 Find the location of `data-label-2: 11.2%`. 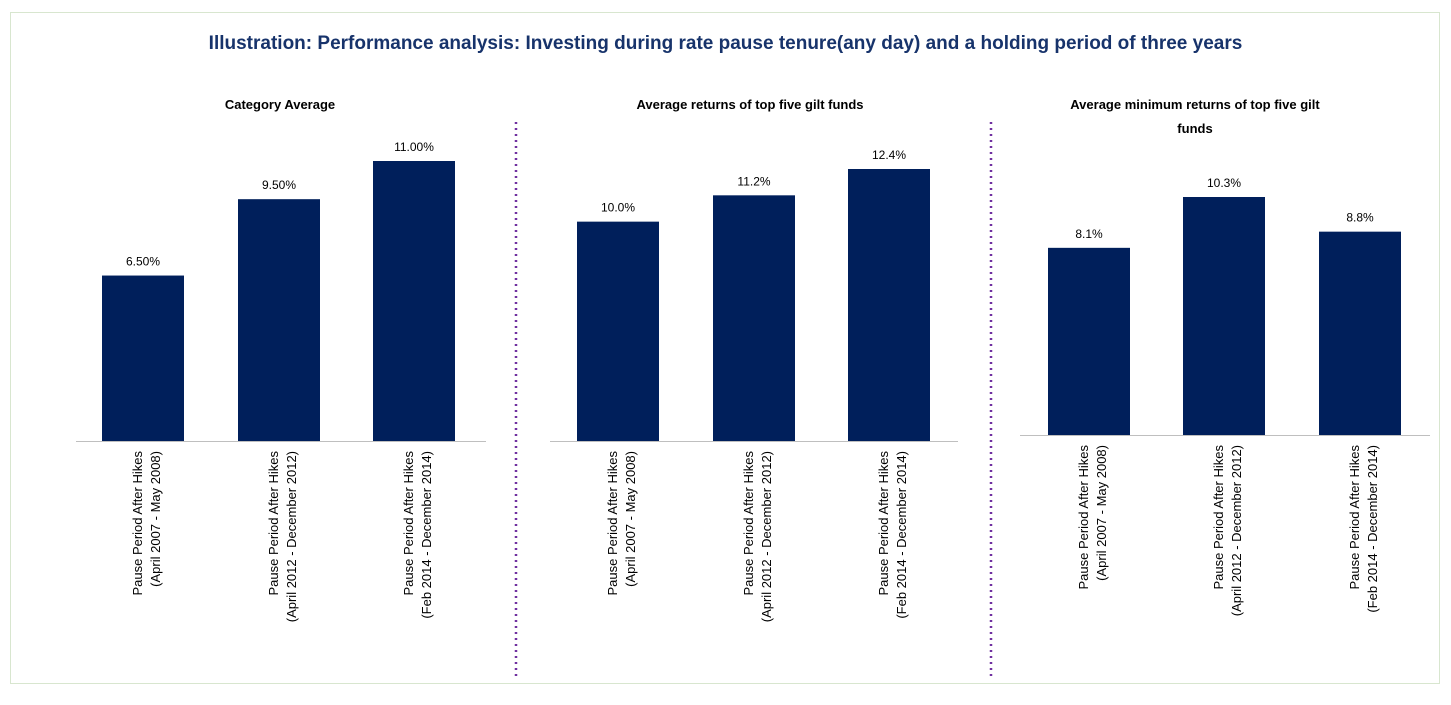

data-label-2: 11.2% is located at coordinates (753, 181).